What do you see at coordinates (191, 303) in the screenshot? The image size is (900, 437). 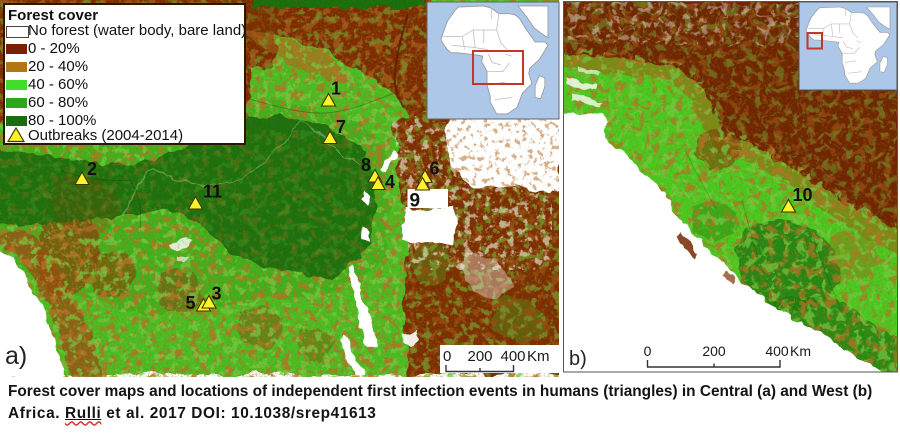 I see `svg-text: 5` at bounding box center [191, 303].